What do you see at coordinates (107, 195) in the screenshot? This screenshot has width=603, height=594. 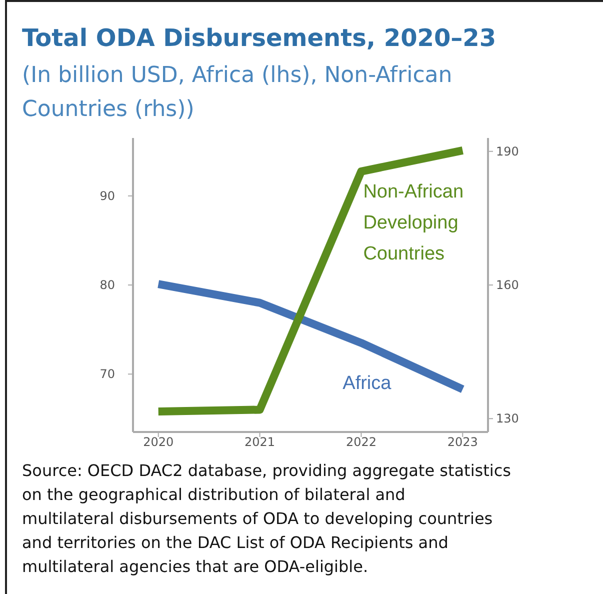 I see `y-tick-label: 90` at bounding box center [107, 195].